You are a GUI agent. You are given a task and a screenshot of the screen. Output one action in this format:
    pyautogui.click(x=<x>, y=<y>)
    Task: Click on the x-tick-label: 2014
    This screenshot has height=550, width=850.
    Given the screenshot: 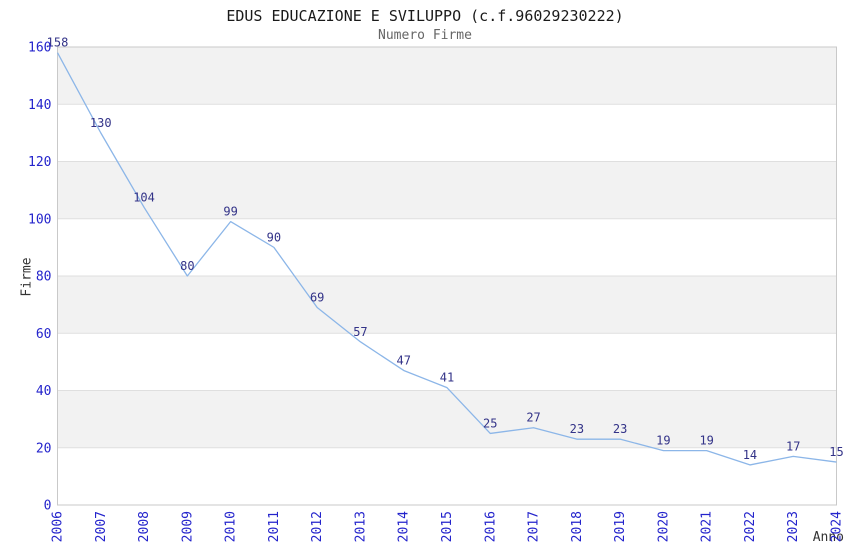 What is the action you would take?
    pyautogui.click(x=404, y=526)
    